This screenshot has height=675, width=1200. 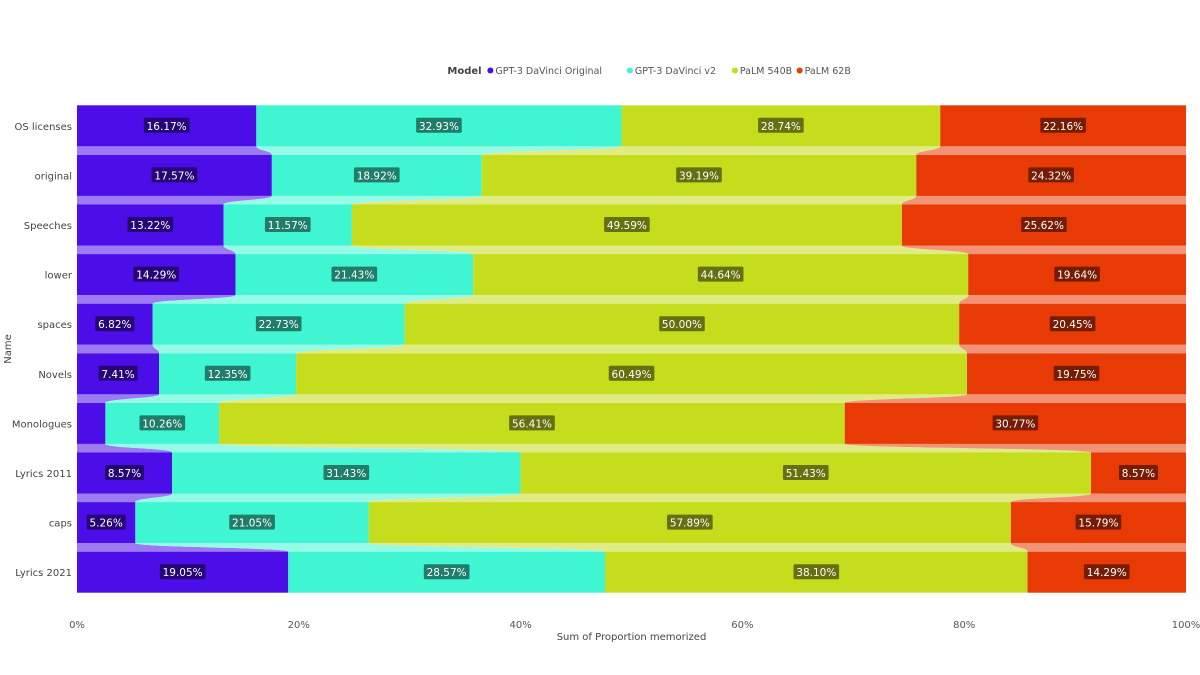 I want to click on data-label-2-4: 21.43%, so click(x=354, y=276).